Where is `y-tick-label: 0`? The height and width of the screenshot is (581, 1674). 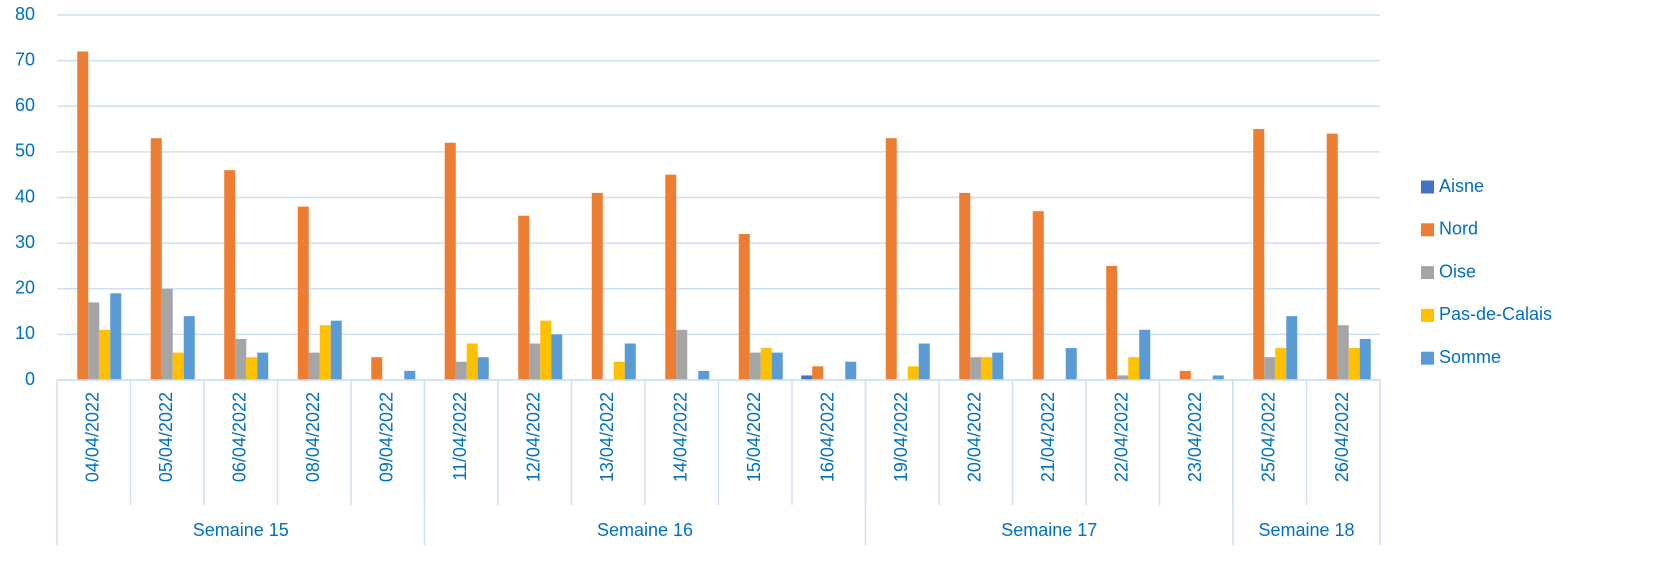
y-tick-label: 0 is located at coordinates (30, 379).